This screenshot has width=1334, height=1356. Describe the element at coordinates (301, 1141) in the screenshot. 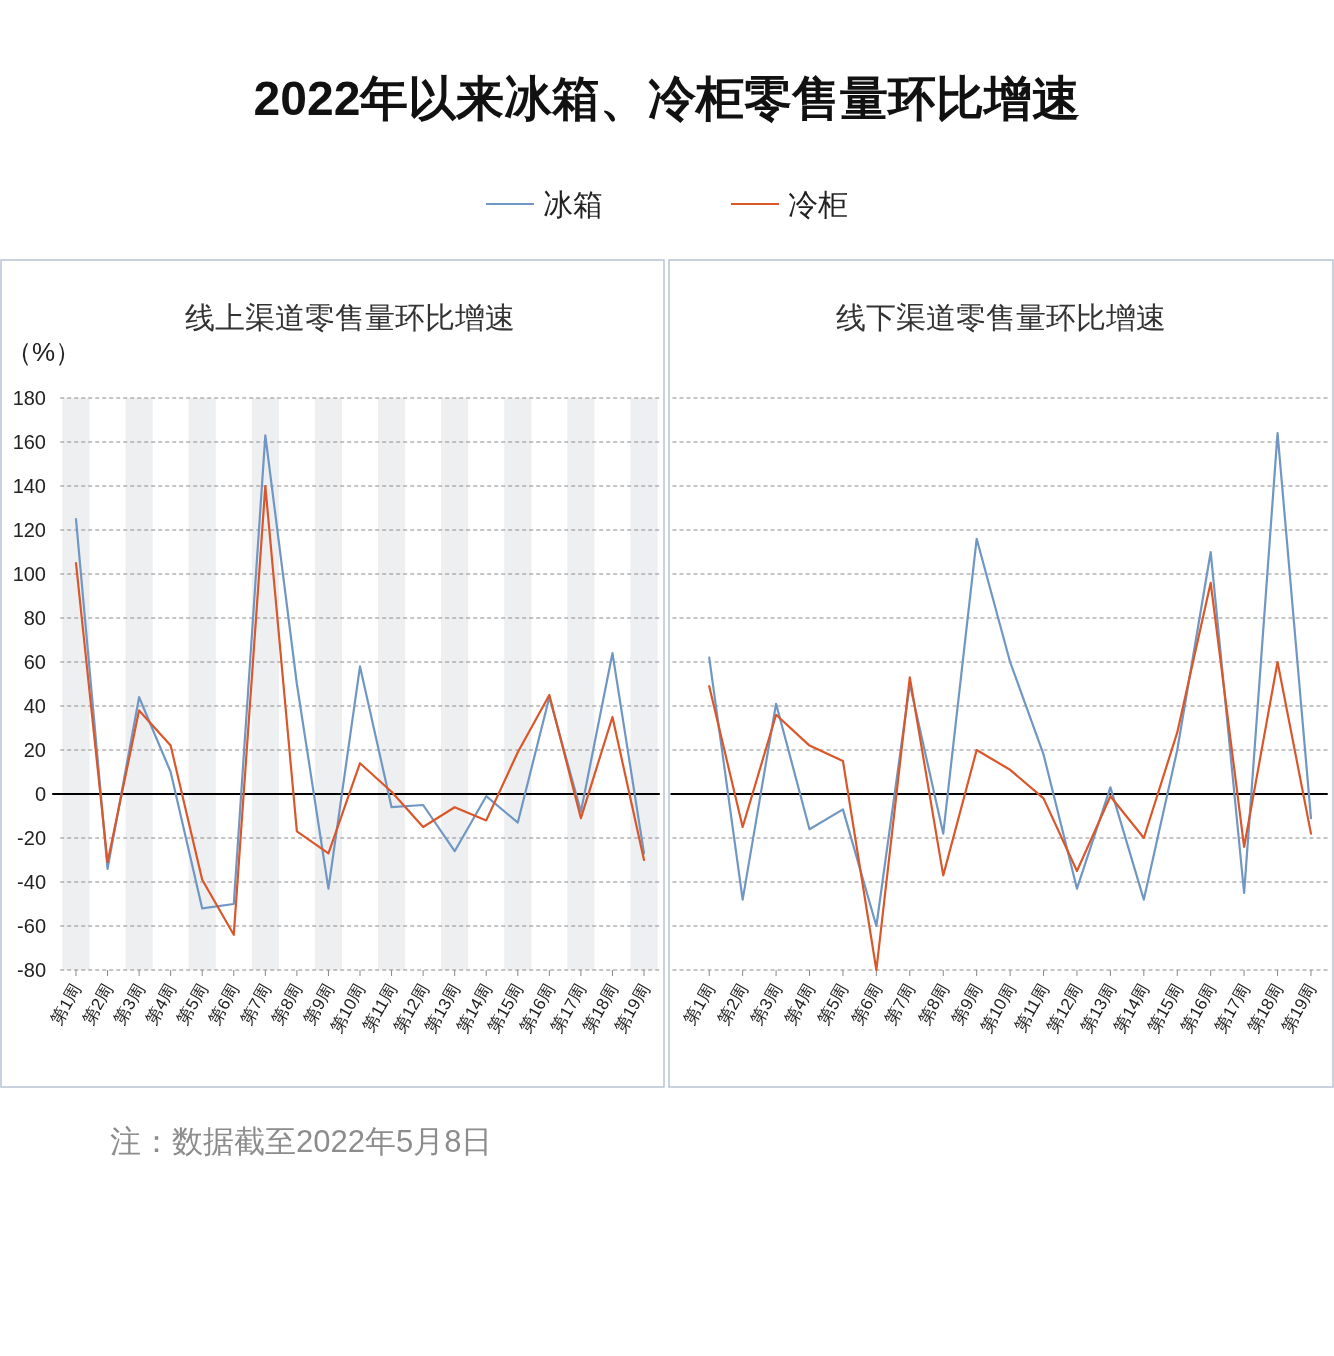

I see `text: 注：数据截至2022年5月8日` at that location.